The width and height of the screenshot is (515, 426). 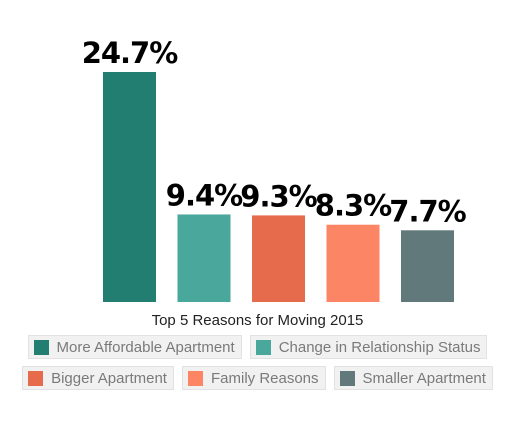 I want to click on chart-title: Top 5 Reasons for Moving 2015, so click(x=257, y=320).